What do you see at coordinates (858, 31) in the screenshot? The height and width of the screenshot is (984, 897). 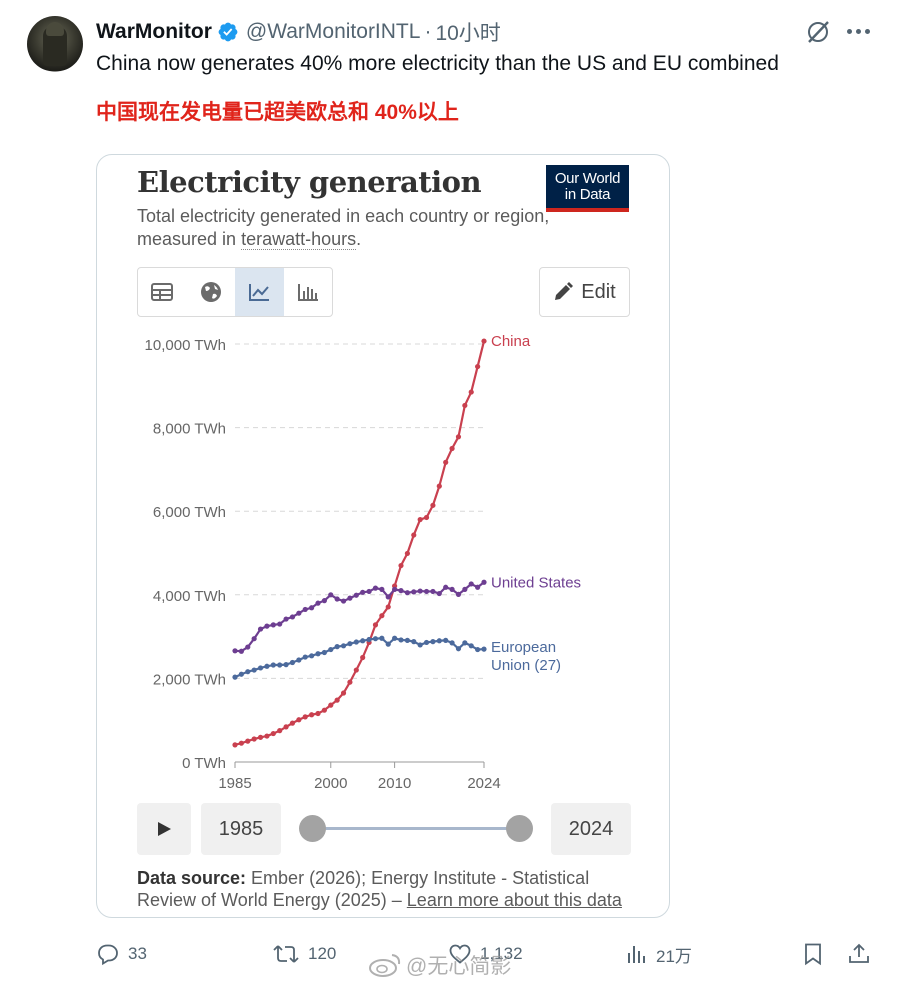 I see `more-options-icon` at bounding box center [858, 31].